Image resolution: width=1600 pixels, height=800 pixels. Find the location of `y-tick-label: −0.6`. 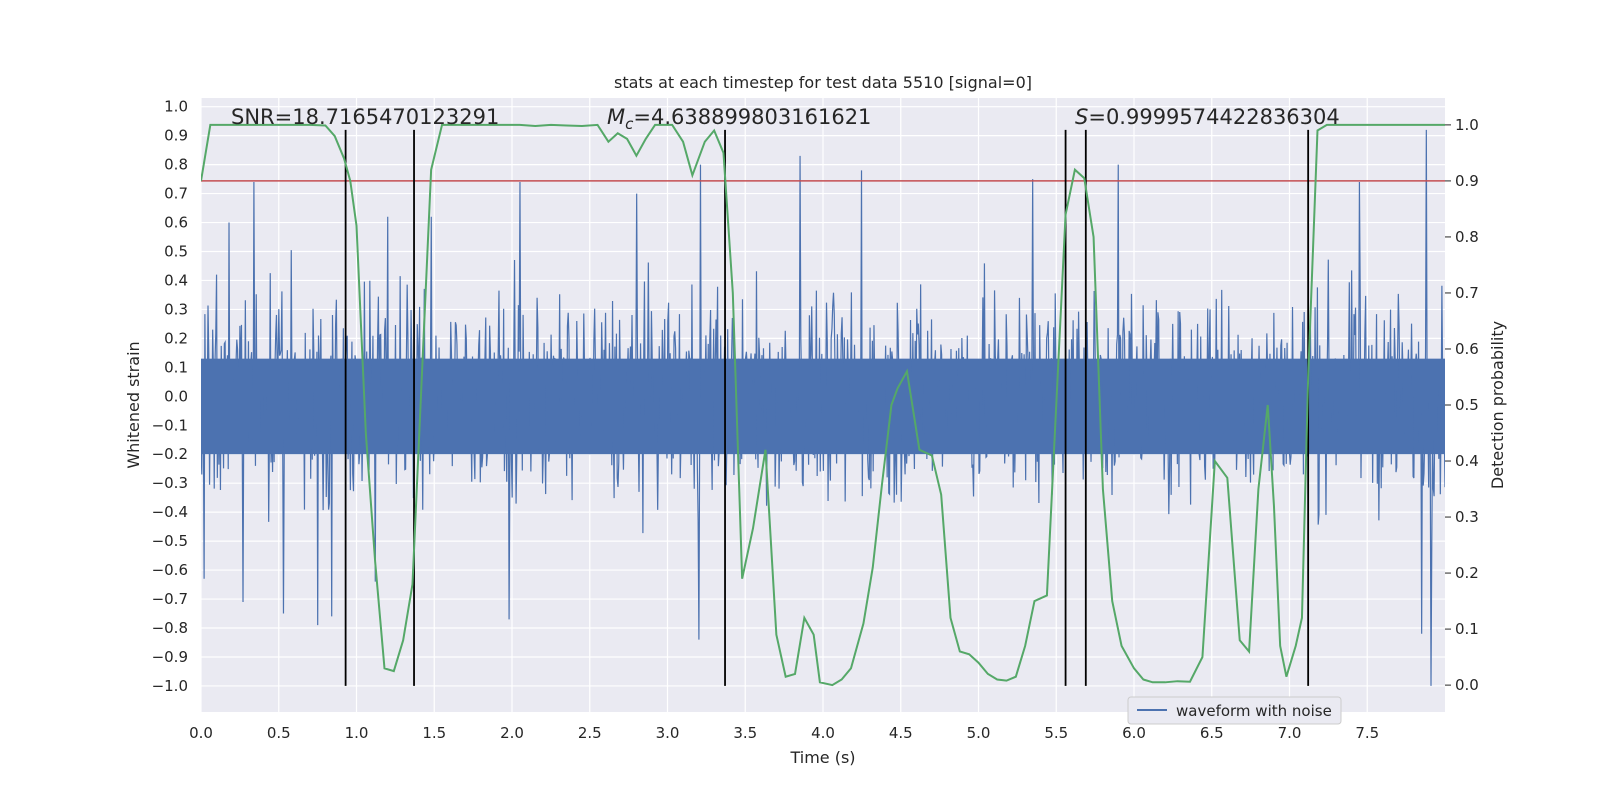

y-tick-label: −0.6 is located at coordinates (170, 570).